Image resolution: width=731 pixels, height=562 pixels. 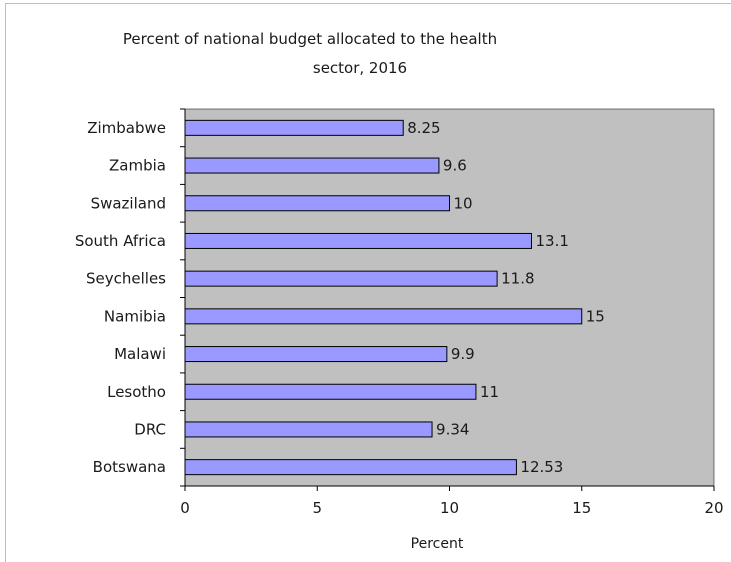 What do you see at coordinates (489, 392) in the screenshot?
I see `data-label: 11` at bounding box center [489, 392].